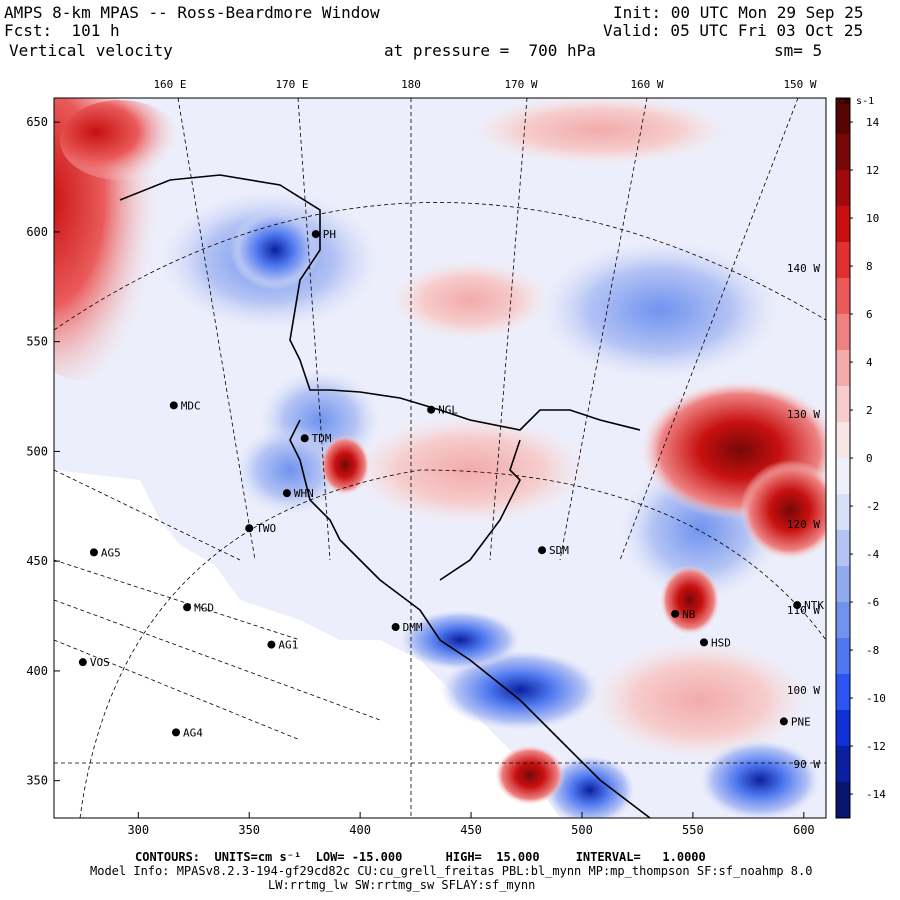 This screenshot has width=900, height=900. I want to click on station-label: NGL, so click(448, 410).